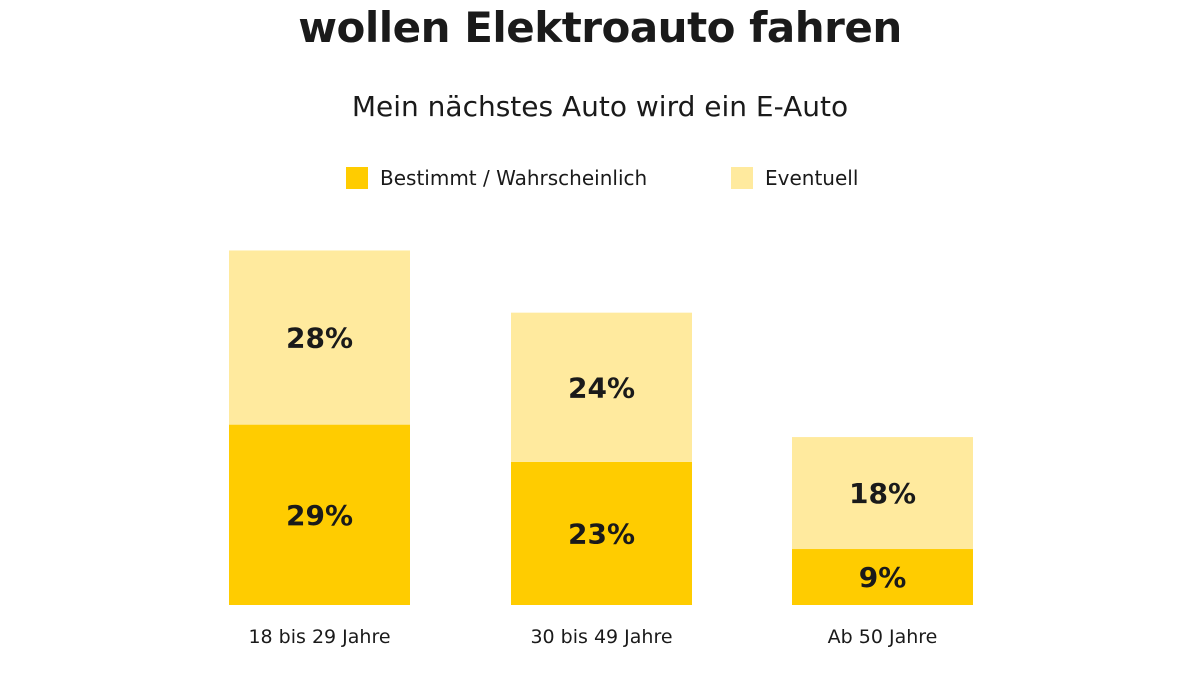  Describe the element at coordinates (514, 178) in the screenshot. I see `legend-label: Bestimmt / Wahrscheinlich` at that location.